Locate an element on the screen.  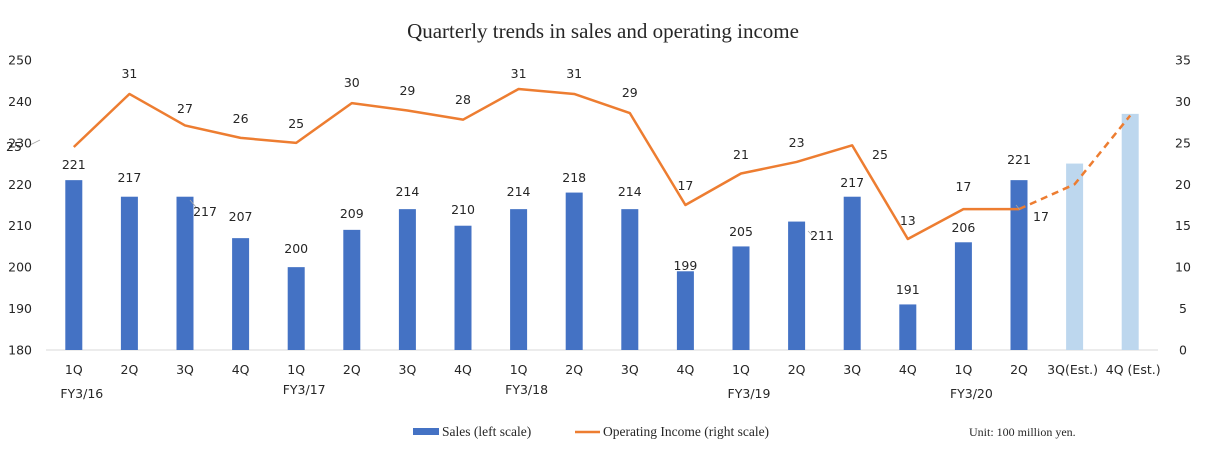
fiscal-year-label: FY3/18 is located at coordinates (526, 389).